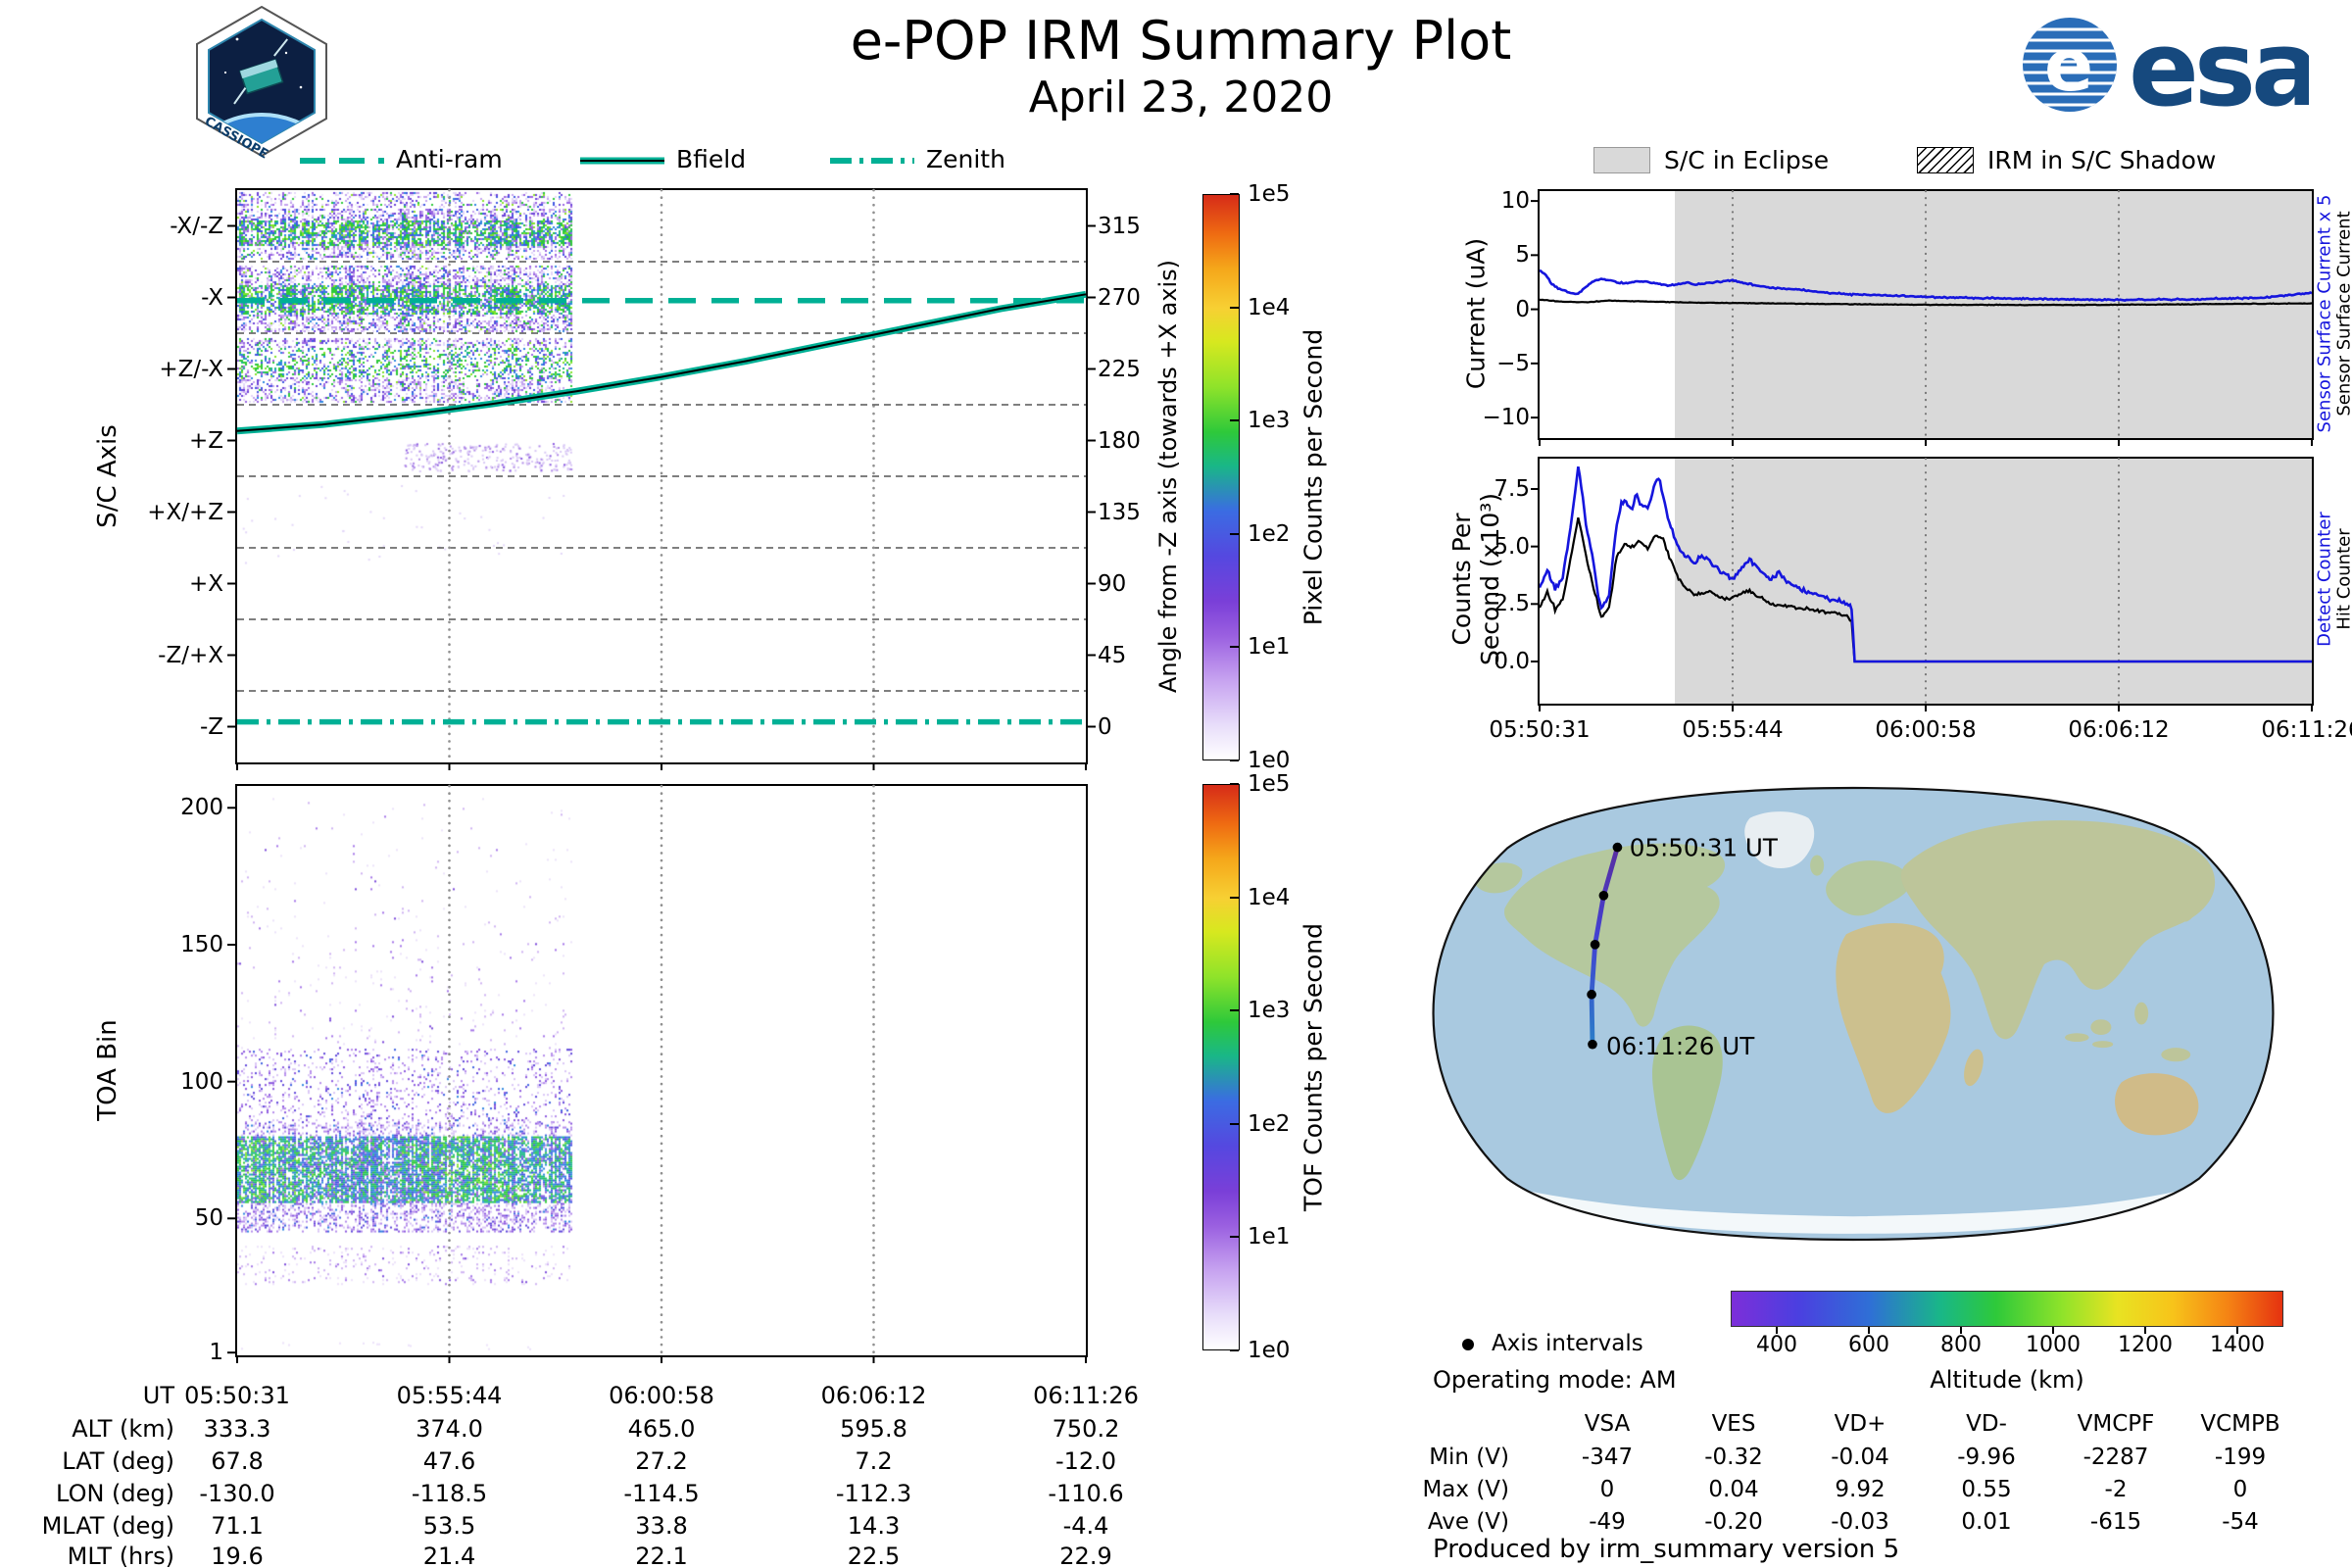  What do you see at coordinates (1506, 418) in the screenshot?
I see `current-ytick-label: −10` at bounding box center [1506, 418].